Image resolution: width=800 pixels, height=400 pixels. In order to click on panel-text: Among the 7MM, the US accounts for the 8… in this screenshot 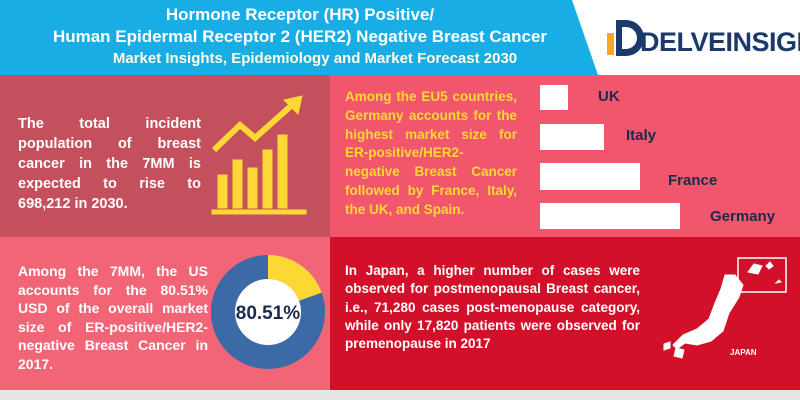, I will do `click(113, 317)`.